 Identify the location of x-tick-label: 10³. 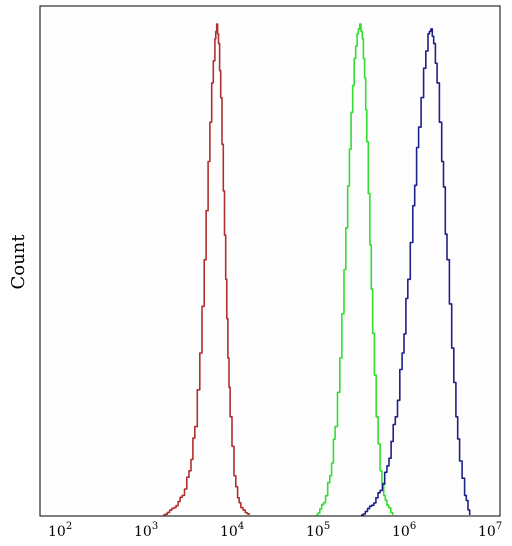
(146, 530).